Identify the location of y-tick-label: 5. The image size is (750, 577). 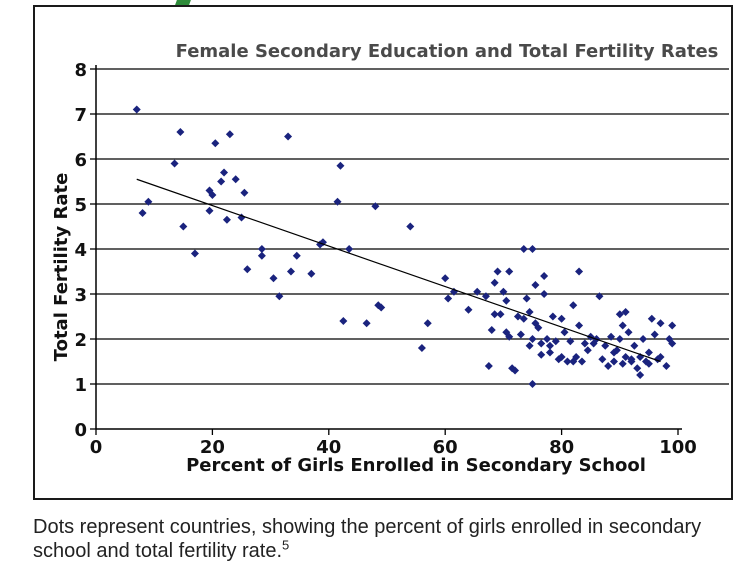
(80, 205).